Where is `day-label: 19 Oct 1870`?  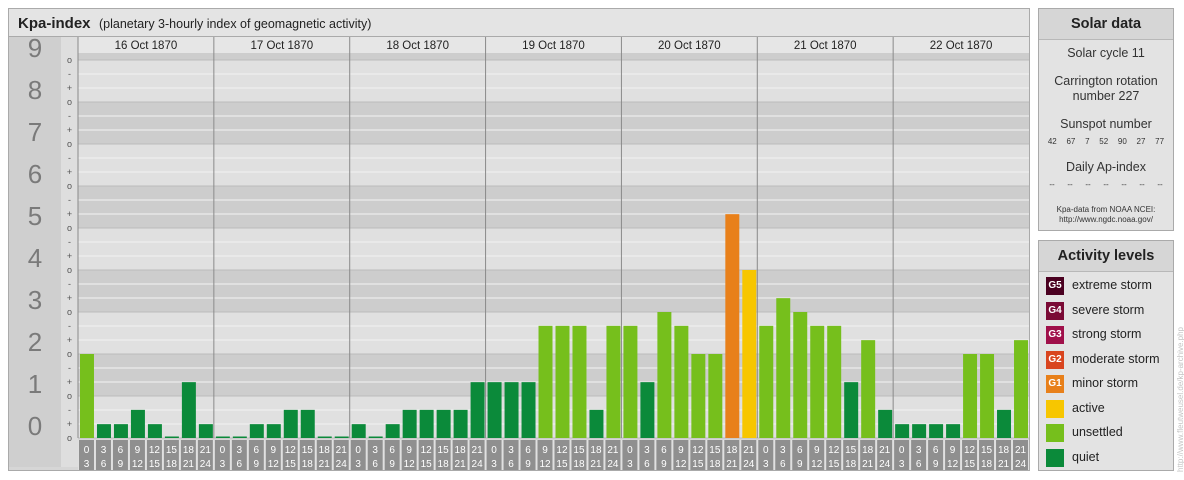 day-label: 19 Oct 1870 is located at coordinates (553, 46).